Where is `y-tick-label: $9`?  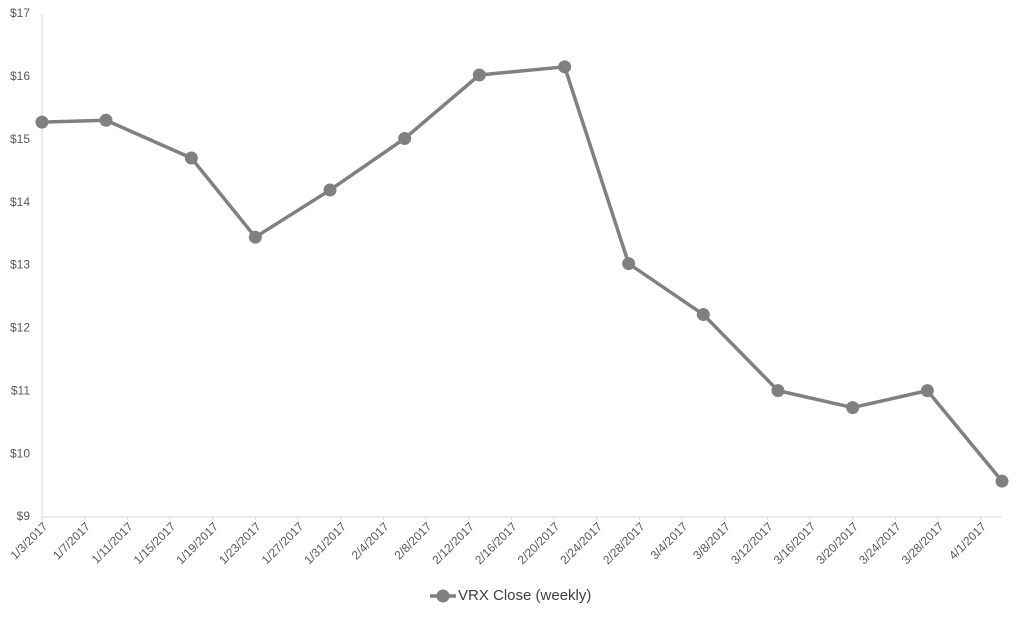
y-tick-label: $9 is located at coordinates (24, 516).